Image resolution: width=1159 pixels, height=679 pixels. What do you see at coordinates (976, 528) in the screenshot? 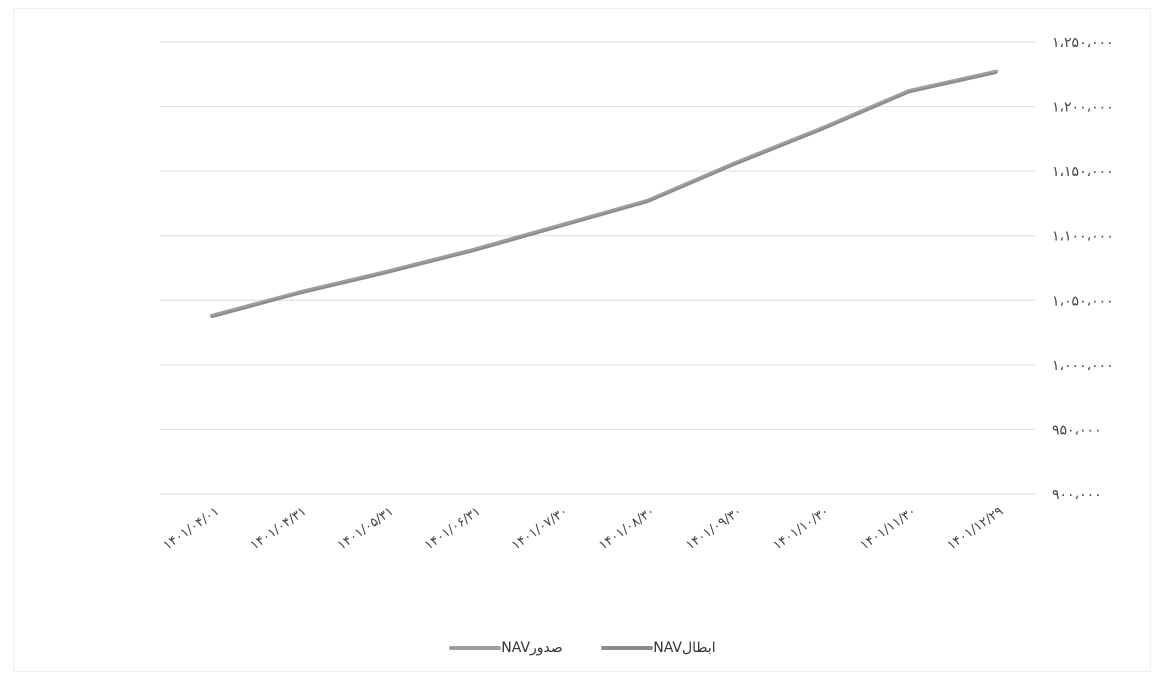
I see `x-tick-label: ۱۴۰۱/۱۲/۲۹` at bounding box center [976, 528].